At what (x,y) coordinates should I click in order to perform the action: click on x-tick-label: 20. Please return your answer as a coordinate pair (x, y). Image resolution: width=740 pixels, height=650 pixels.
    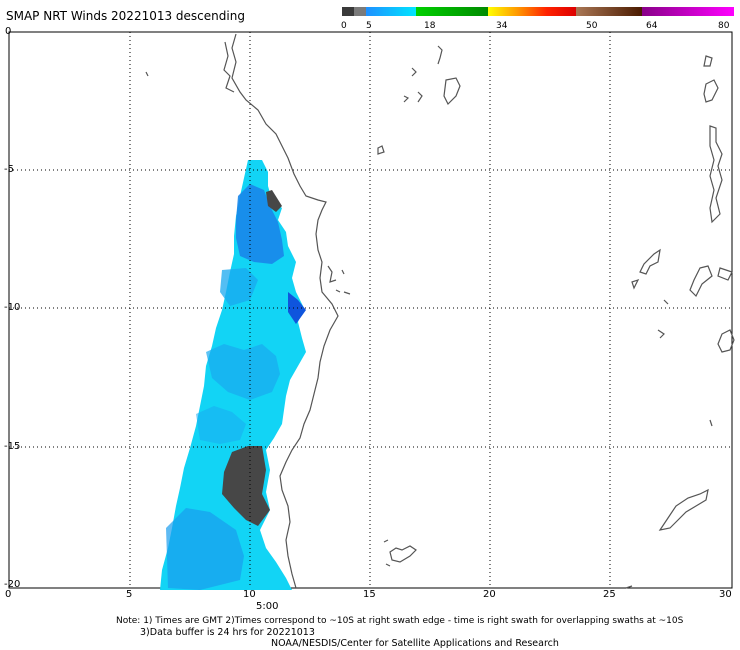
    Looking at the image, I should click on (489, 594).